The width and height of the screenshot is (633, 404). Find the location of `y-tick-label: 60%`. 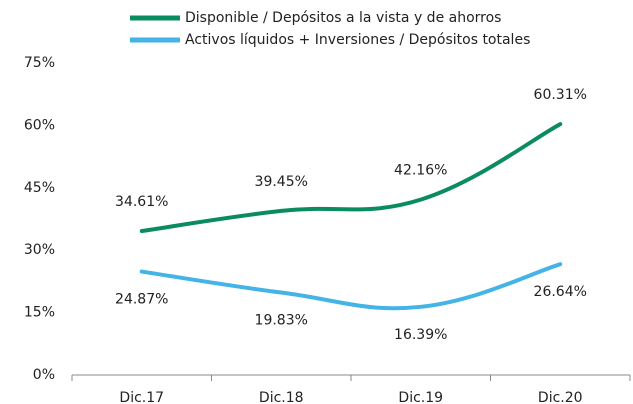

y-tick-label: 60% is located at coordinates (39, 125).